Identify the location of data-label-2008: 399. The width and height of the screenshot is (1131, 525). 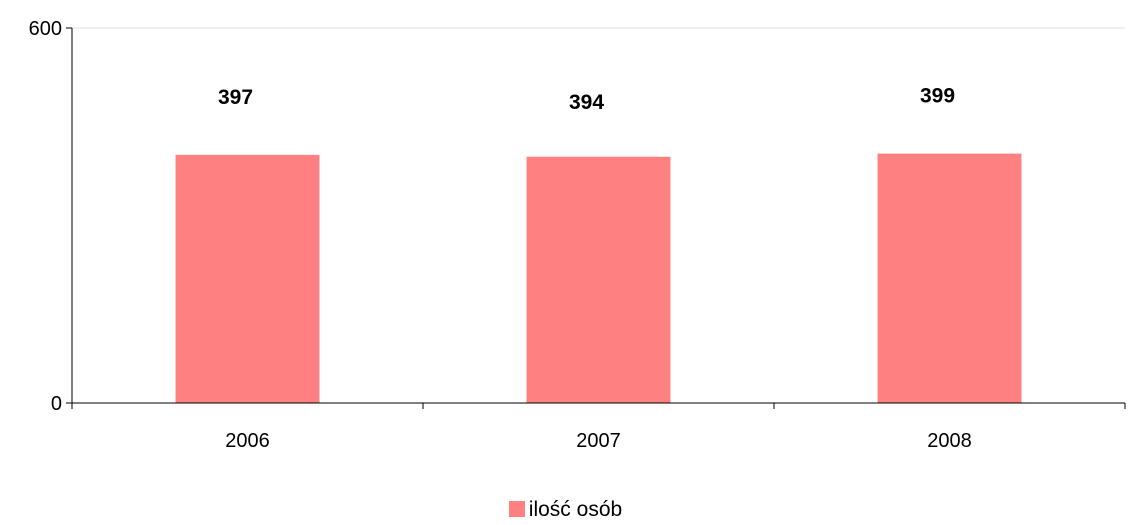
(937, 96).